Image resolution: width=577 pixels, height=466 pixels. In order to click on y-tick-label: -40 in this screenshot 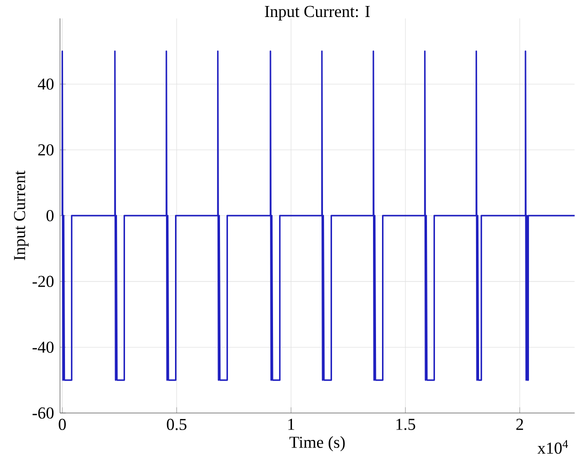, I will do `click(43, 347)`.